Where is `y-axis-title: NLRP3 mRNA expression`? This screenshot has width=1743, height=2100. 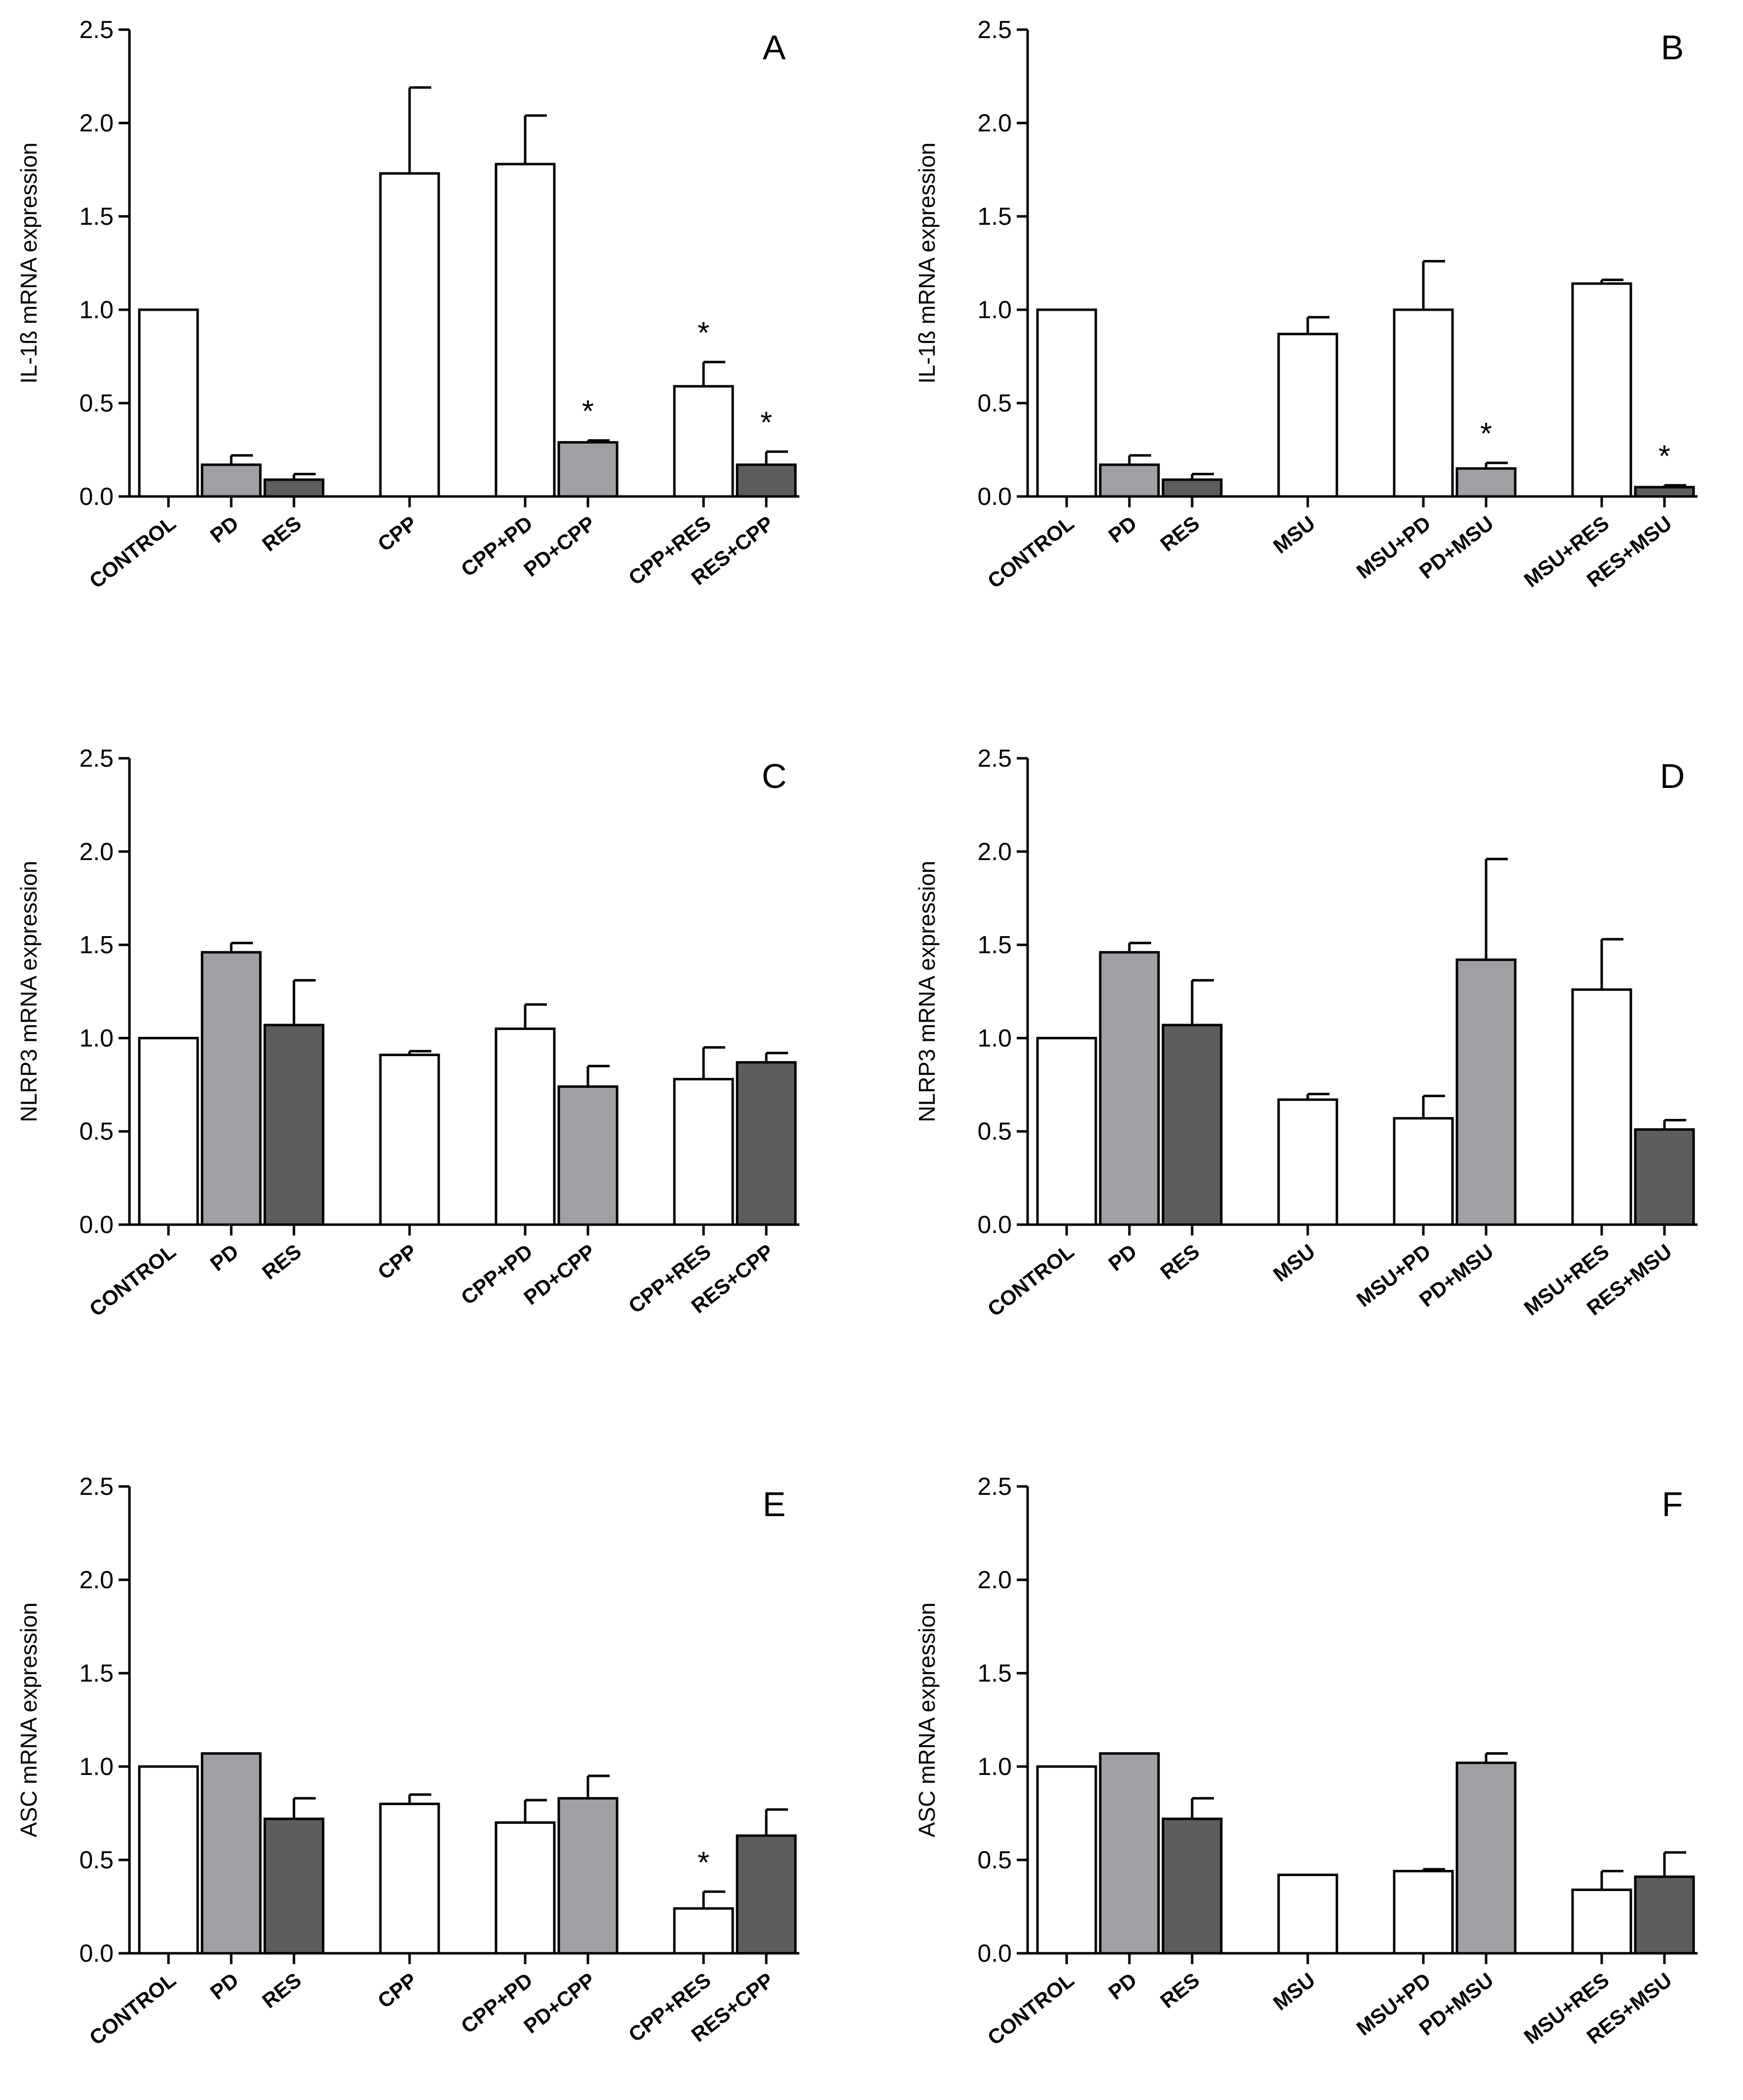 y-axis-title: NLRP3 mRNA expression is located at coordinates (29, 992).